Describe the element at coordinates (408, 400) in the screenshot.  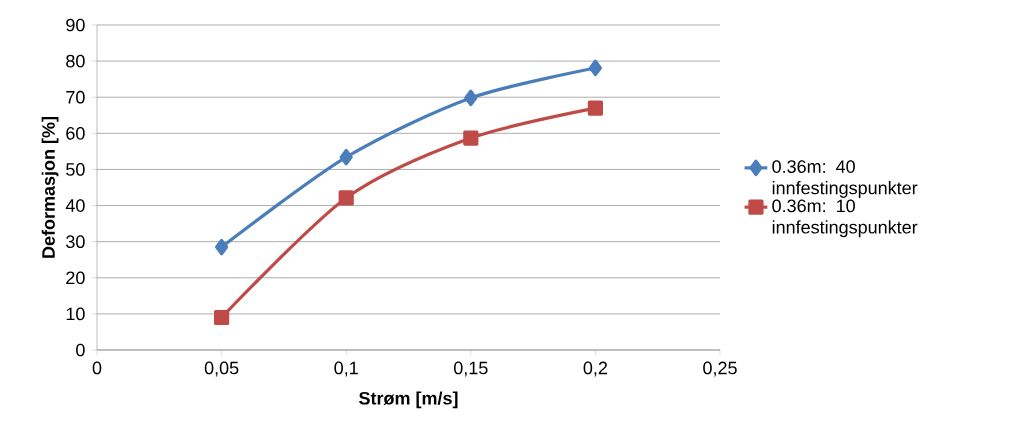
I see `x-axis-title: Strøm [m/s]` at that location.